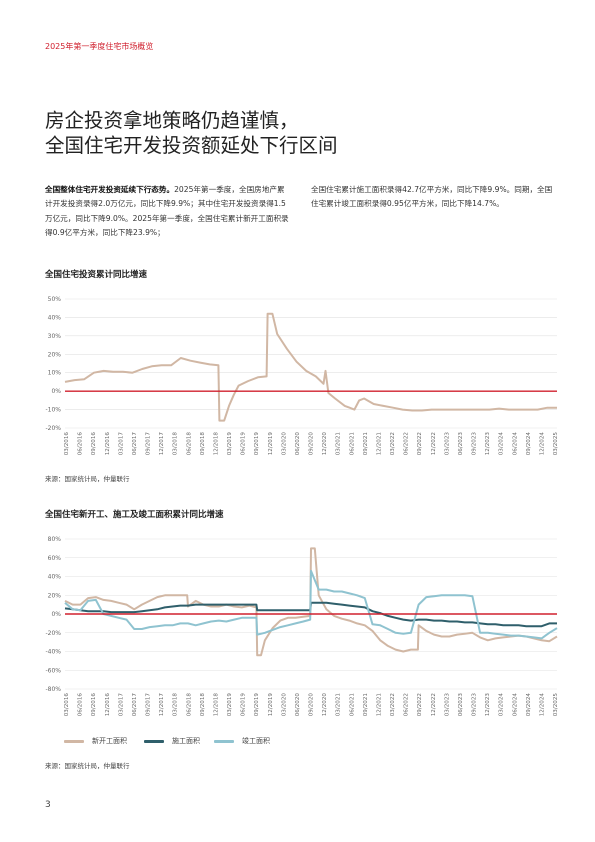  I want to click on x-tick-label: 06/2020, so click(298, 705).